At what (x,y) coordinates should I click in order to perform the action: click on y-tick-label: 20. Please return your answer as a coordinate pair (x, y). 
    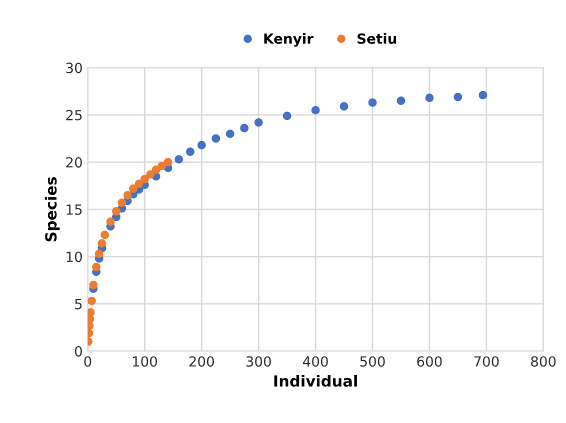
    Looking at the image, I should click on (74, 162).